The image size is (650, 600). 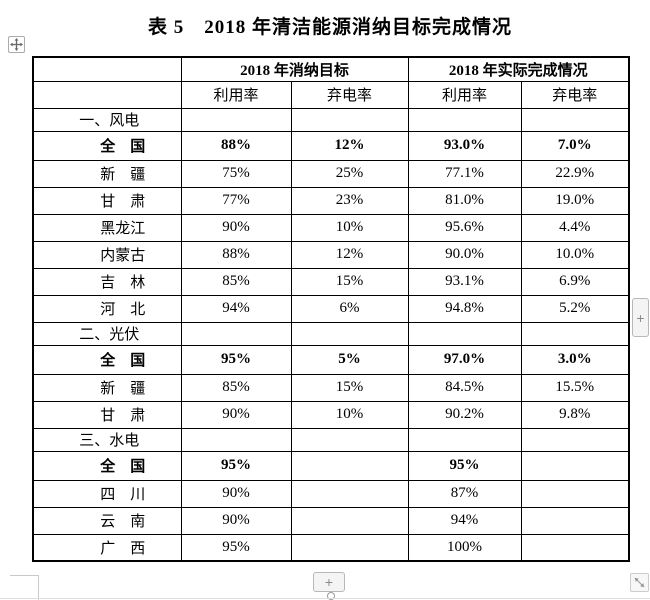 I want to click on table-resize-handle, so click(x=639, y=582).